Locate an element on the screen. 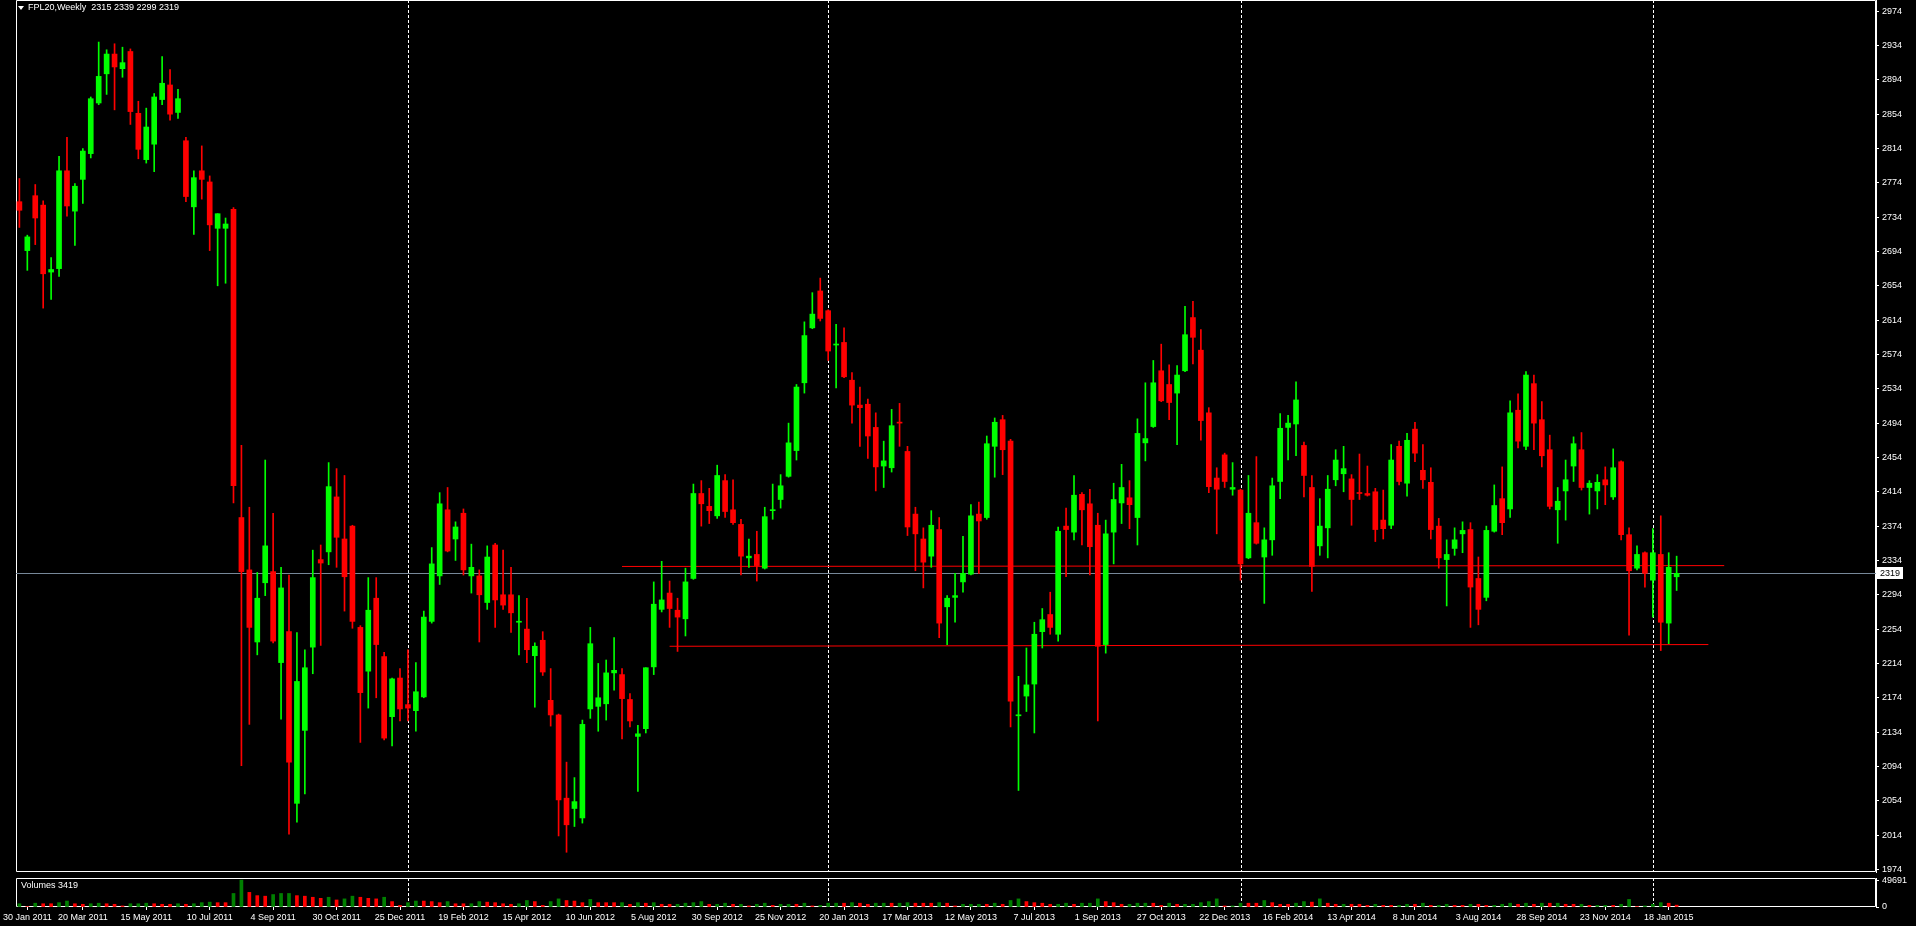  y-tick-label: 2494 is located at coordinates (1892, 422).